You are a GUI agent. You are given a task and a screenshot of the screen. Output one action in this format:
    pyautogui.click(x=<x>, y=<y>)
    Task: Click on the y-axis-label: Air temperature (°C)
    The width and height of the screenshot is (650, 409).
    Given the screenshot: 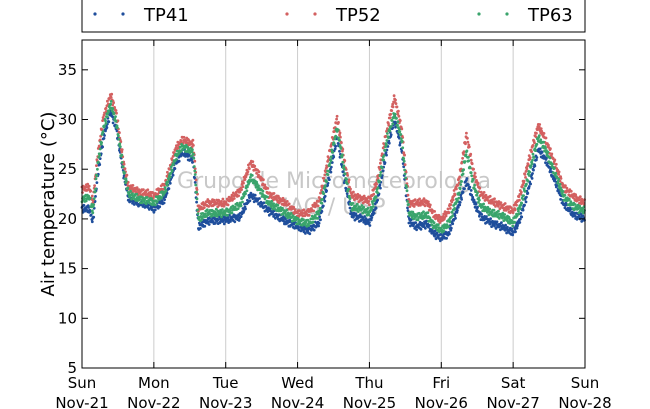 What is the action you would take?
    pyautogui.click(x=48, y=204)
    